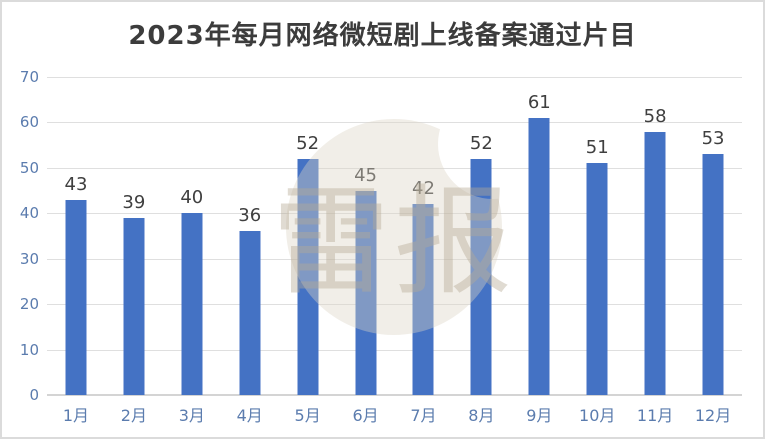  What do you see at coordinates (34, 395) in the screenshot?
I see `y-axis-tick-label: 0` at bounding box center [34, 395].